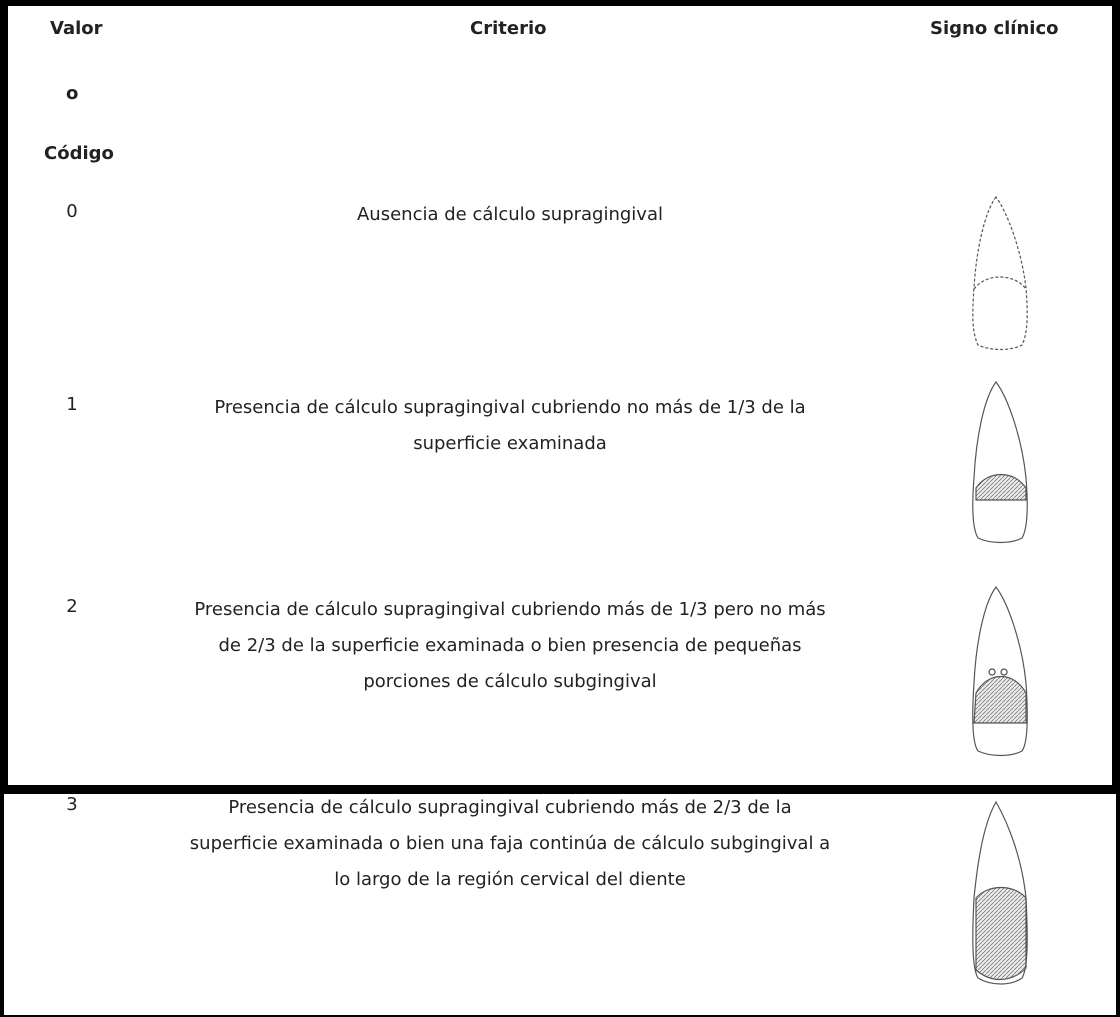  Describe the element at coordinates (72, 211) in the screenshot. I see `row-code: 0` at that location.